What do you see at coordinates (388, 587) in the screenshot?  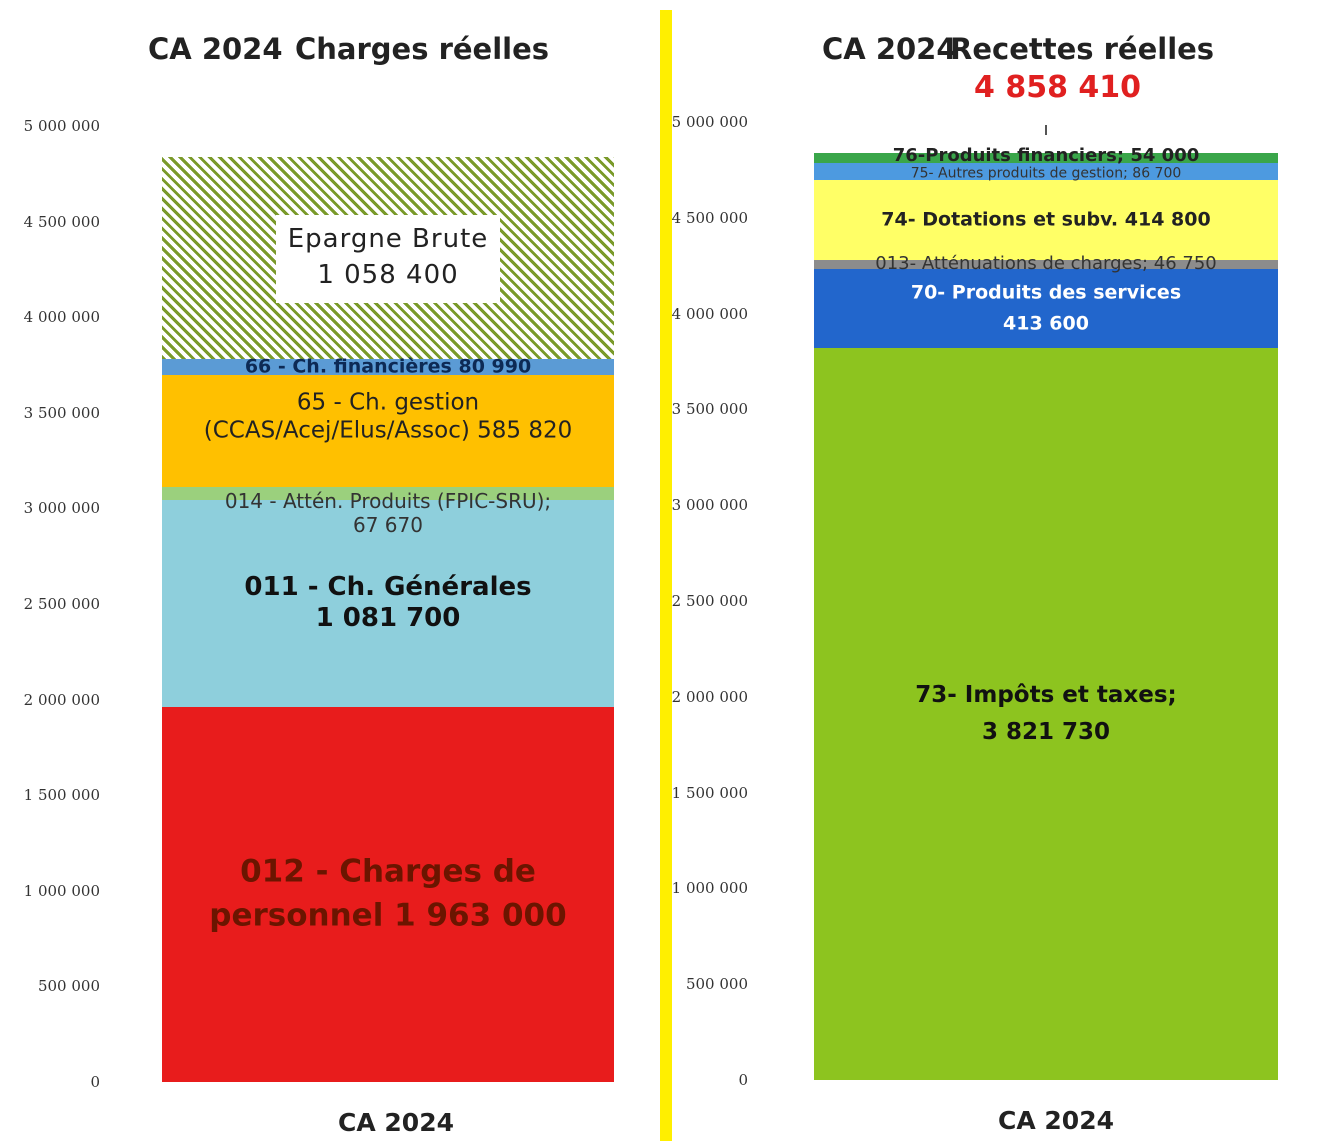 I see `segment-label-line: 011 - Ch. Générales` at bounding box center [388, 587].